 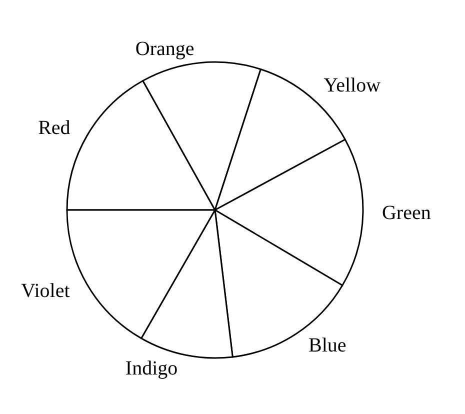 What do you see at coordinates (54, 127) in the screenshot?
I see `slice-label: Red` at bounding box center [54, 127].